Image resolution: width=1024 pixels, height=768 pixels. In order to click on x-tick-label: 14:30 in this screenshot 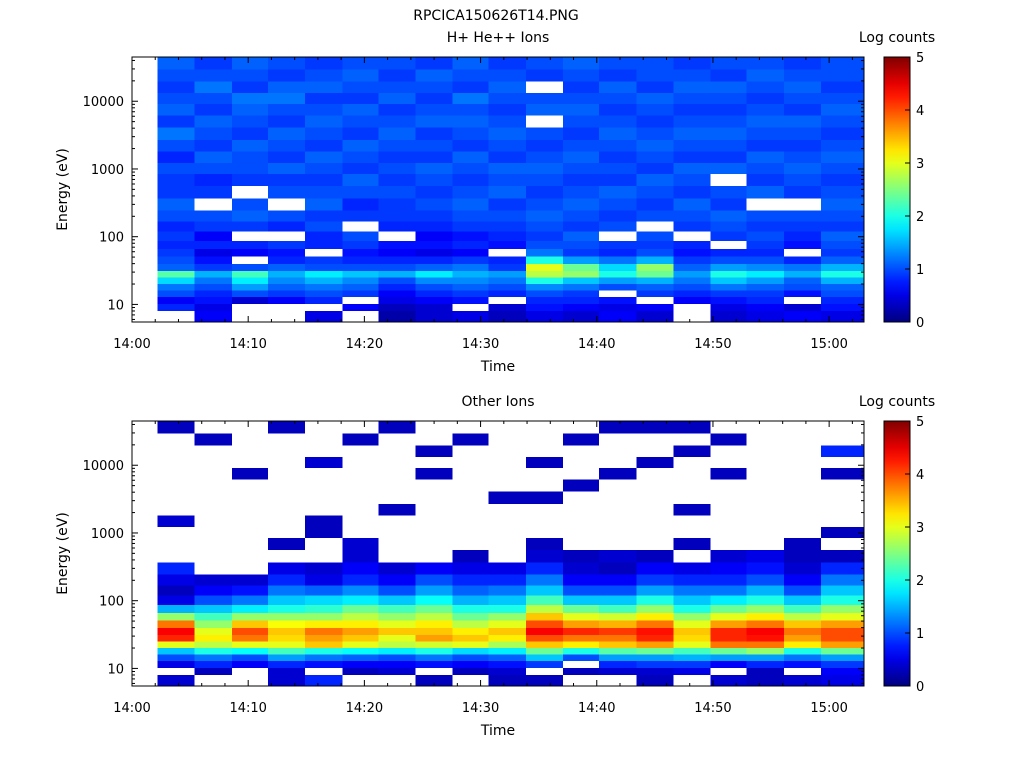, I will do `click(480, 708)`.